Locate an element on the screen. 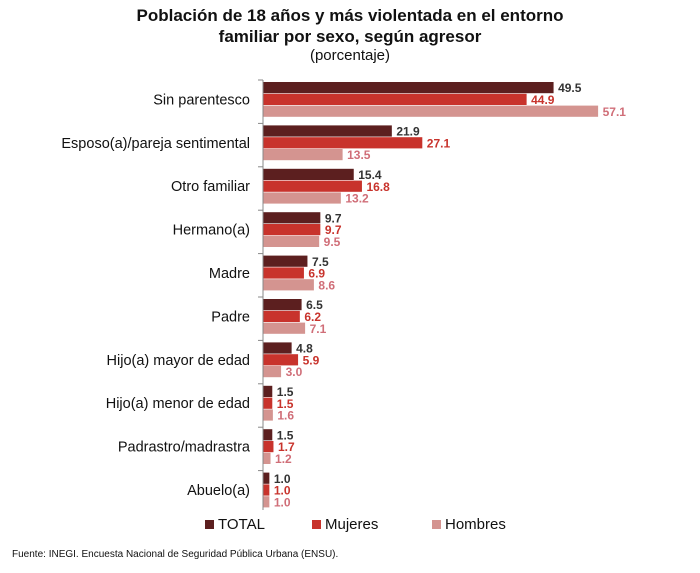  data-label: 7.1 is located at coordinates (318, 329).